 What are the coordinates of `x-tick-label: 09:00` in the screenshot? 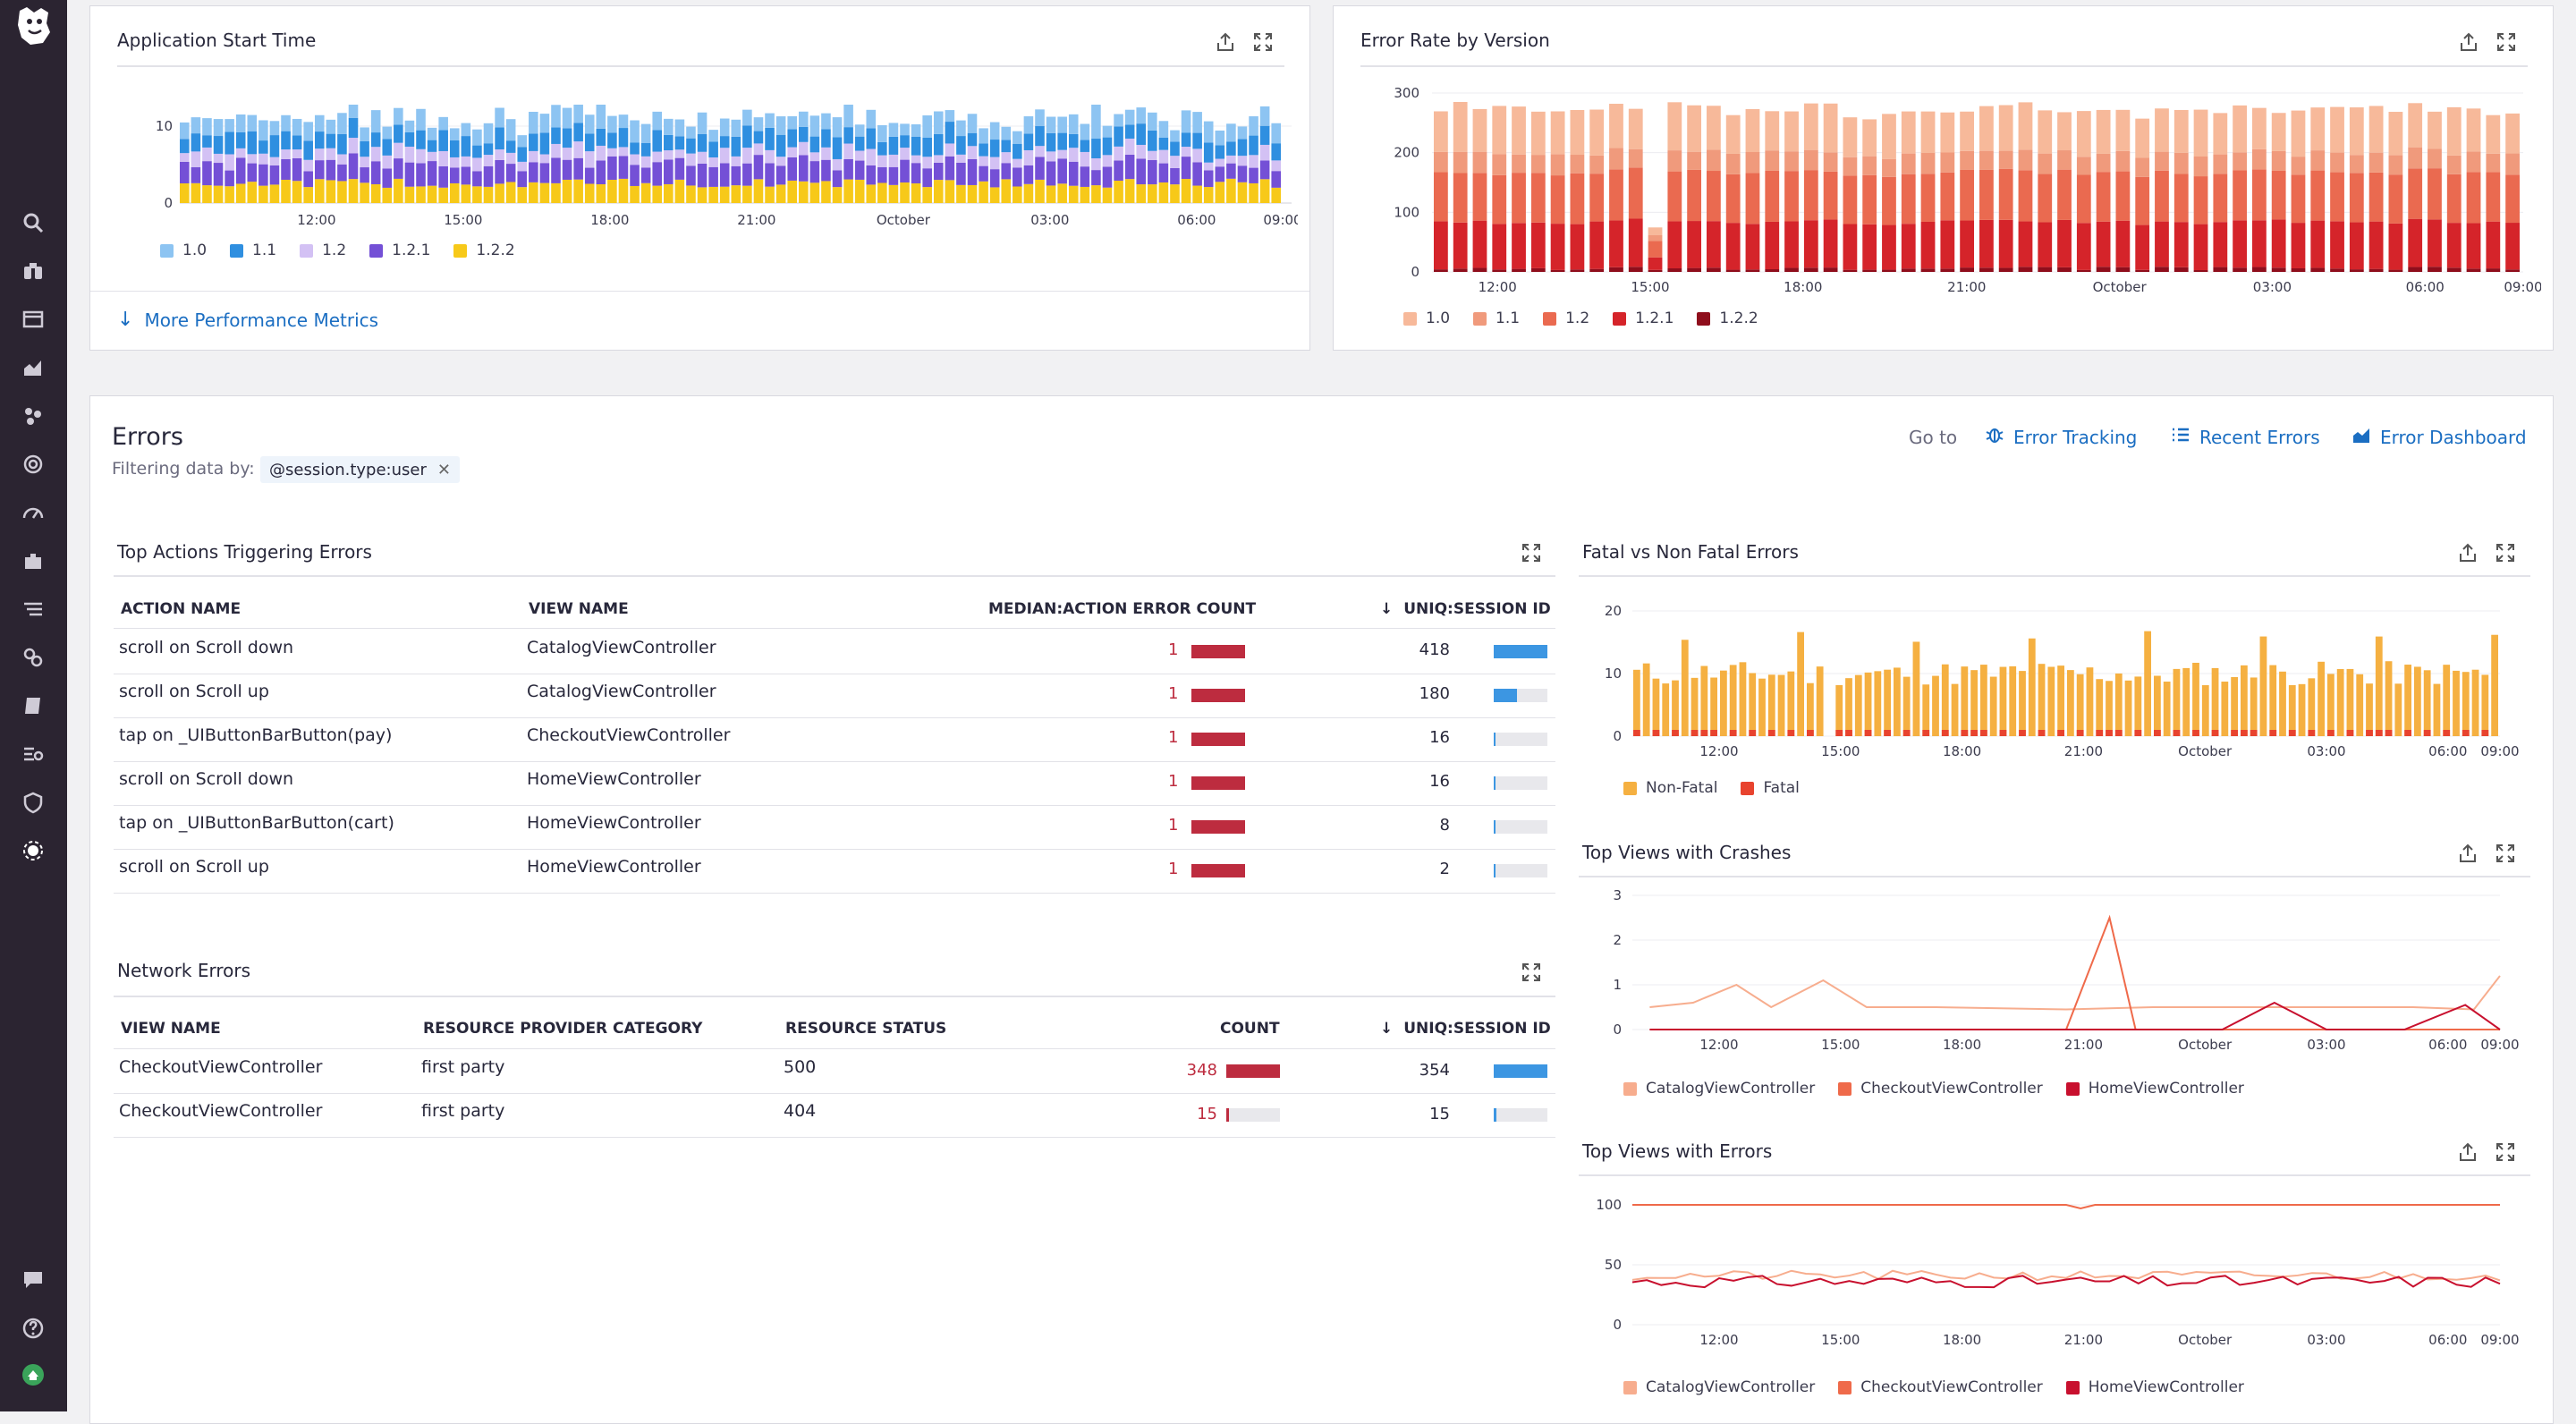 It's located at (1280, 220).